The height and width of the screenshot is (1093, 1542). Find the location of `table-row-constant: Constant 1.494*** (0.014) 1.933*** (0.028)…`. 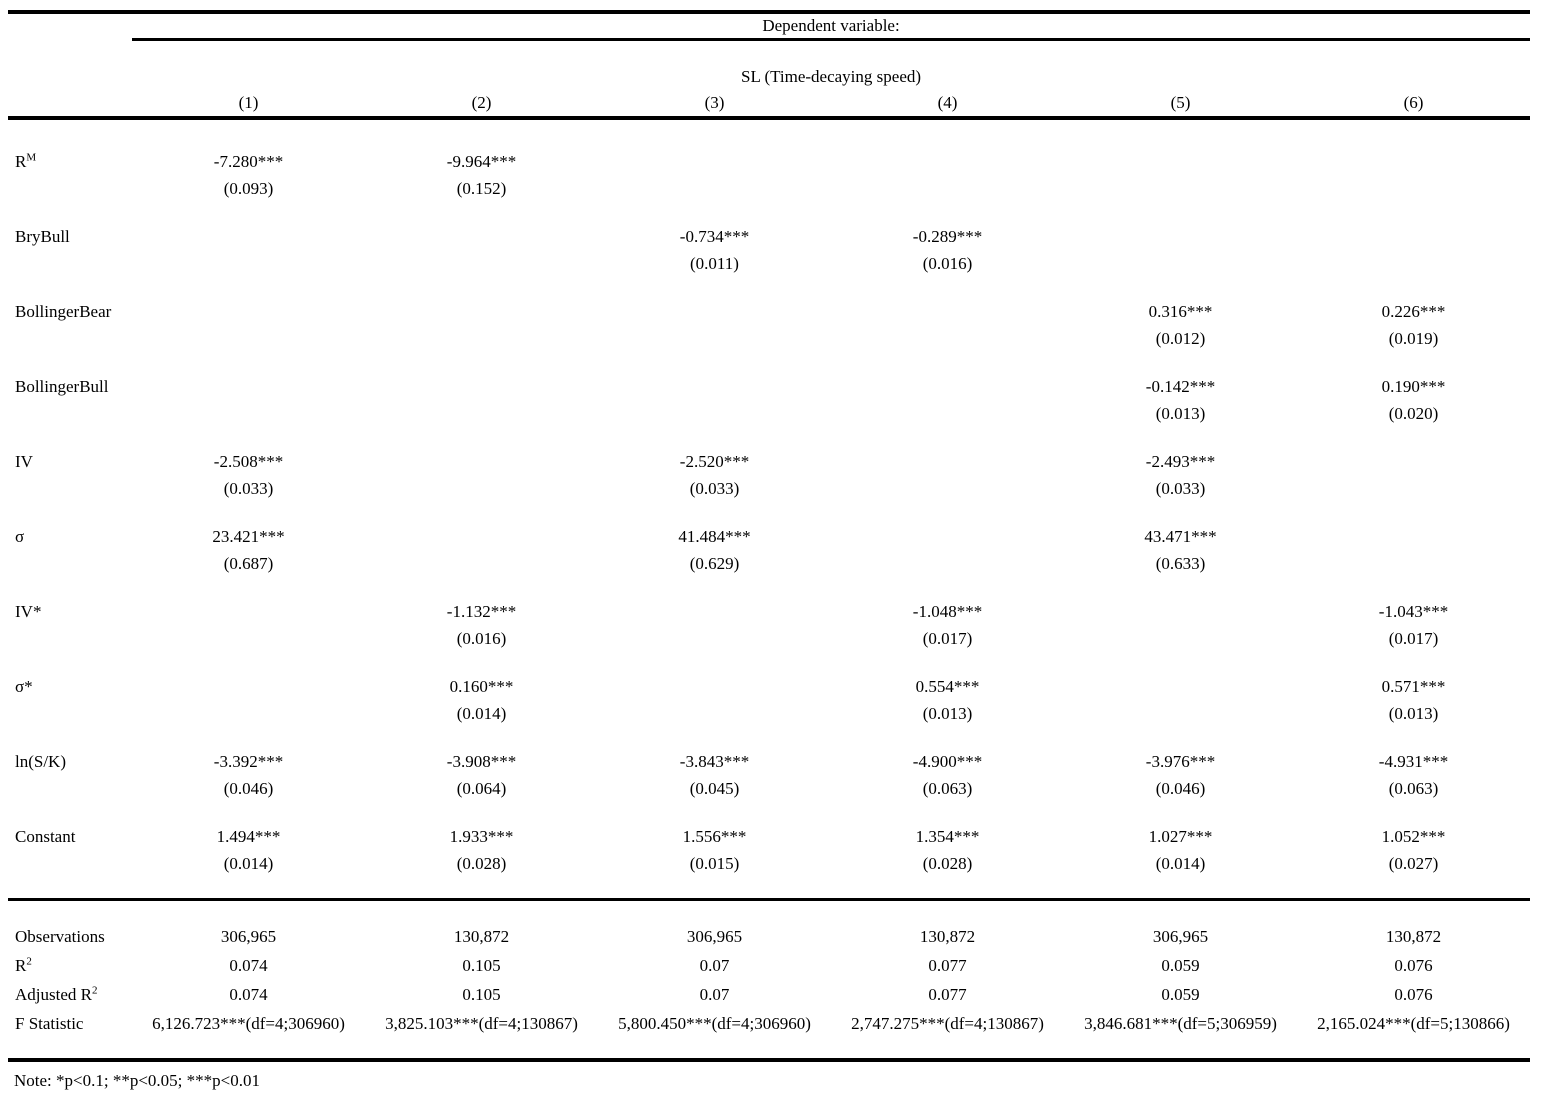

table-row-constant: Constant 1.494*** (0.014) 1.933*** (0.028)… is located at coordinates (769, 861).